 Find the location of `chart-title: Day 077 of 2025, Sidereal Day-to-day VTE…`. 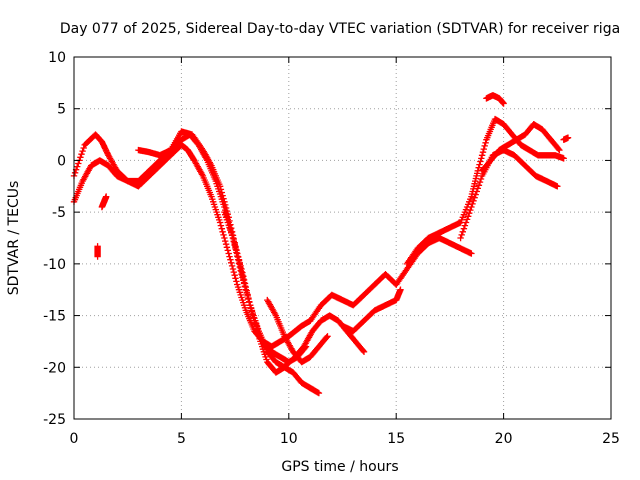

chart-title: Day 077 of 2025, Sidereal Day-to-day VTE… is located at coordinates (340, 29).